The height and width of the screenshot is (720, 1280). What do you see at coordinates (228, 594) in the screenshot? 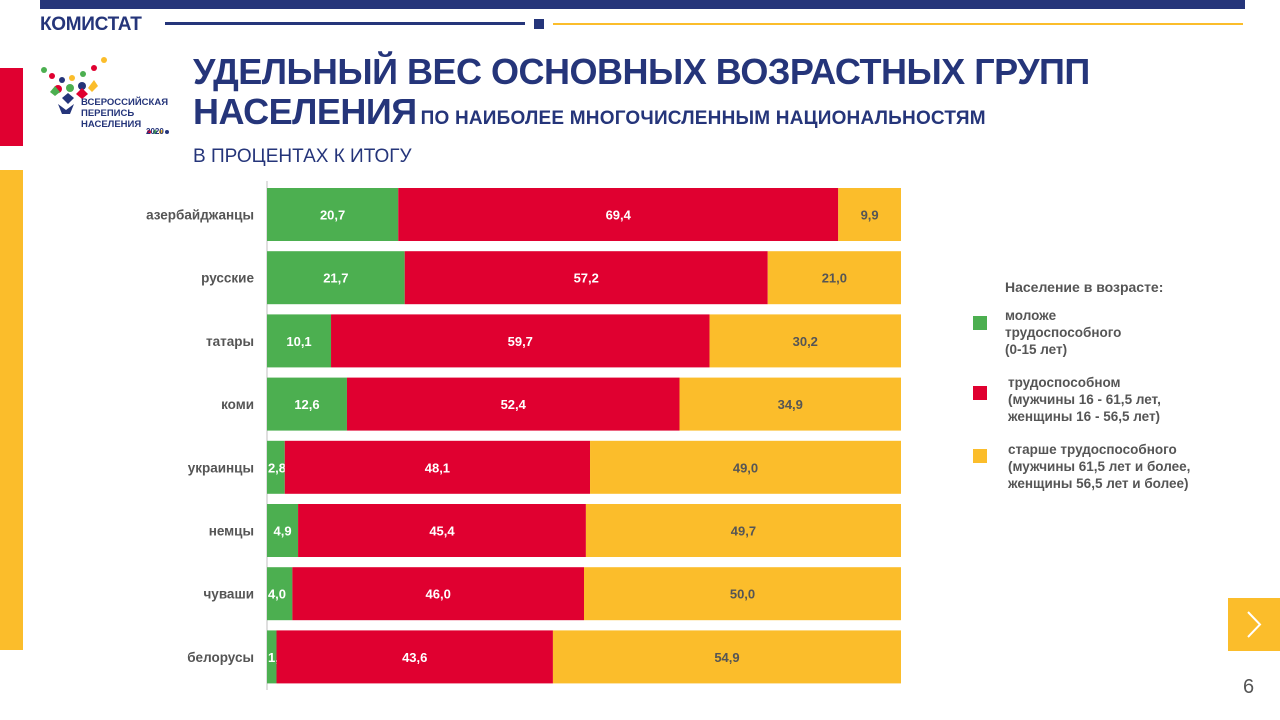
I see `category-label: чуваши` at bounding box center [228, 594].